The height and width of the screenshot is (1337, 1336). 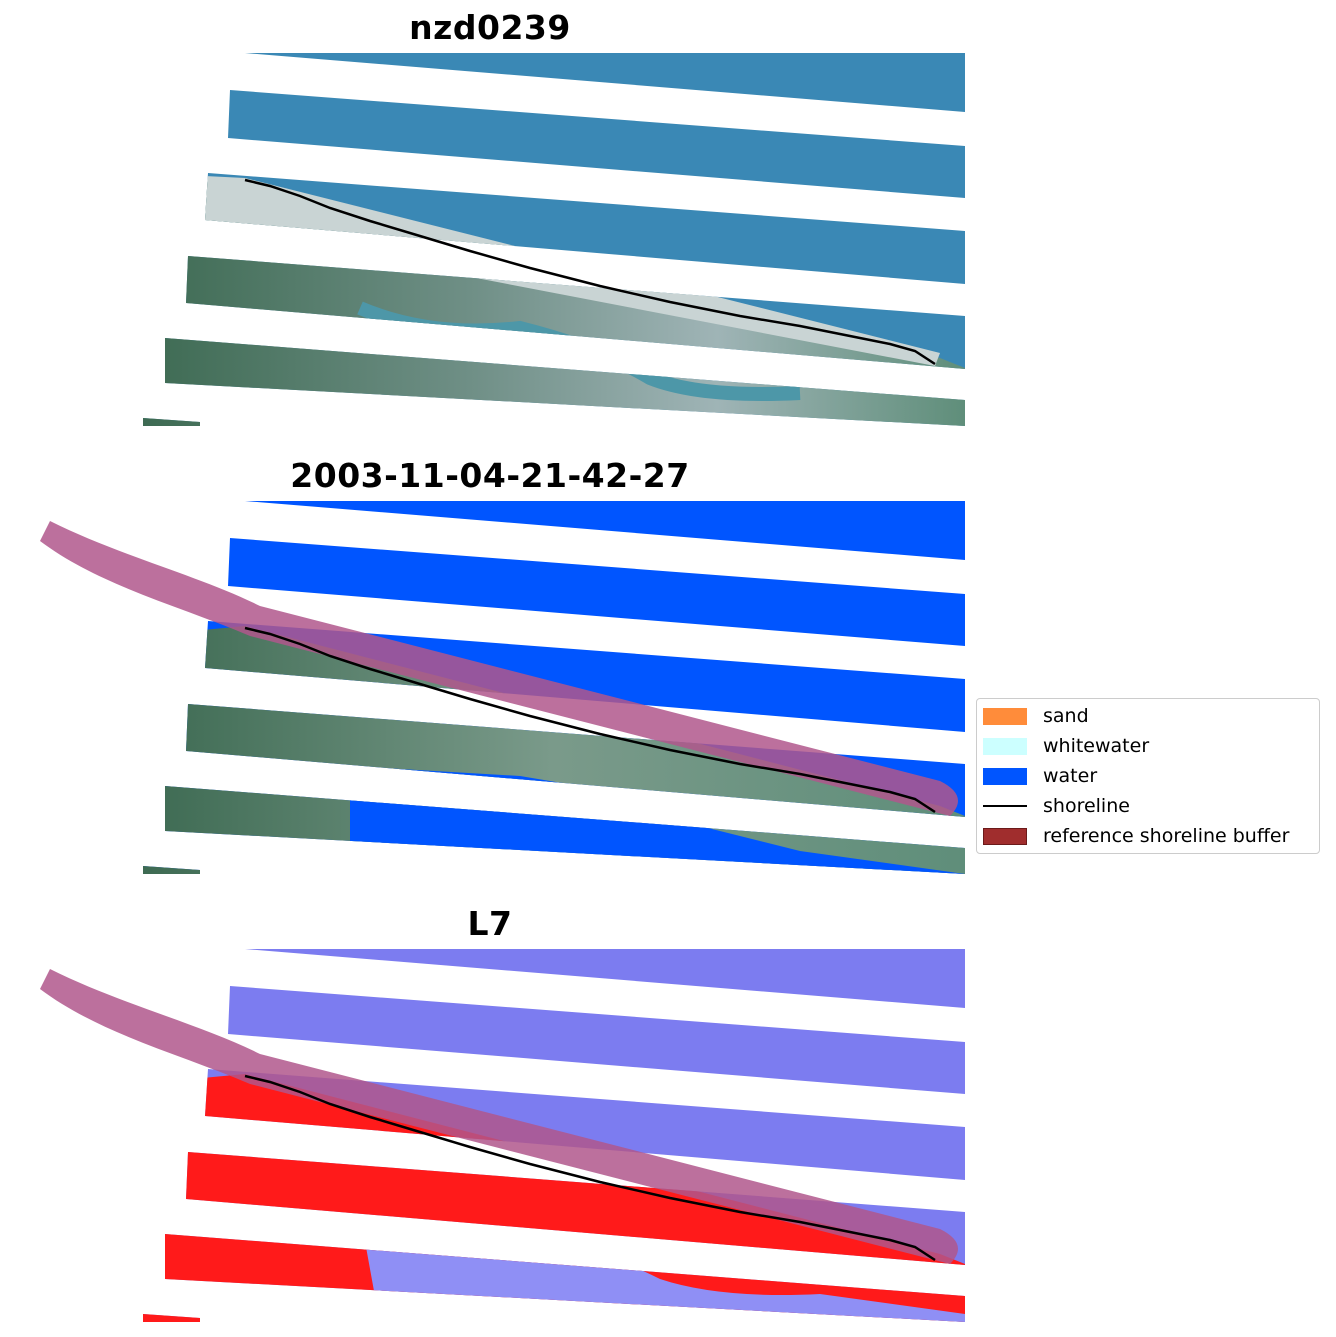 What do you see at coordinates (490, 475) in the screenshot?
I see `panel-title-classified: 2003-11-04-21-42-27` at bounding box center [490, 475].